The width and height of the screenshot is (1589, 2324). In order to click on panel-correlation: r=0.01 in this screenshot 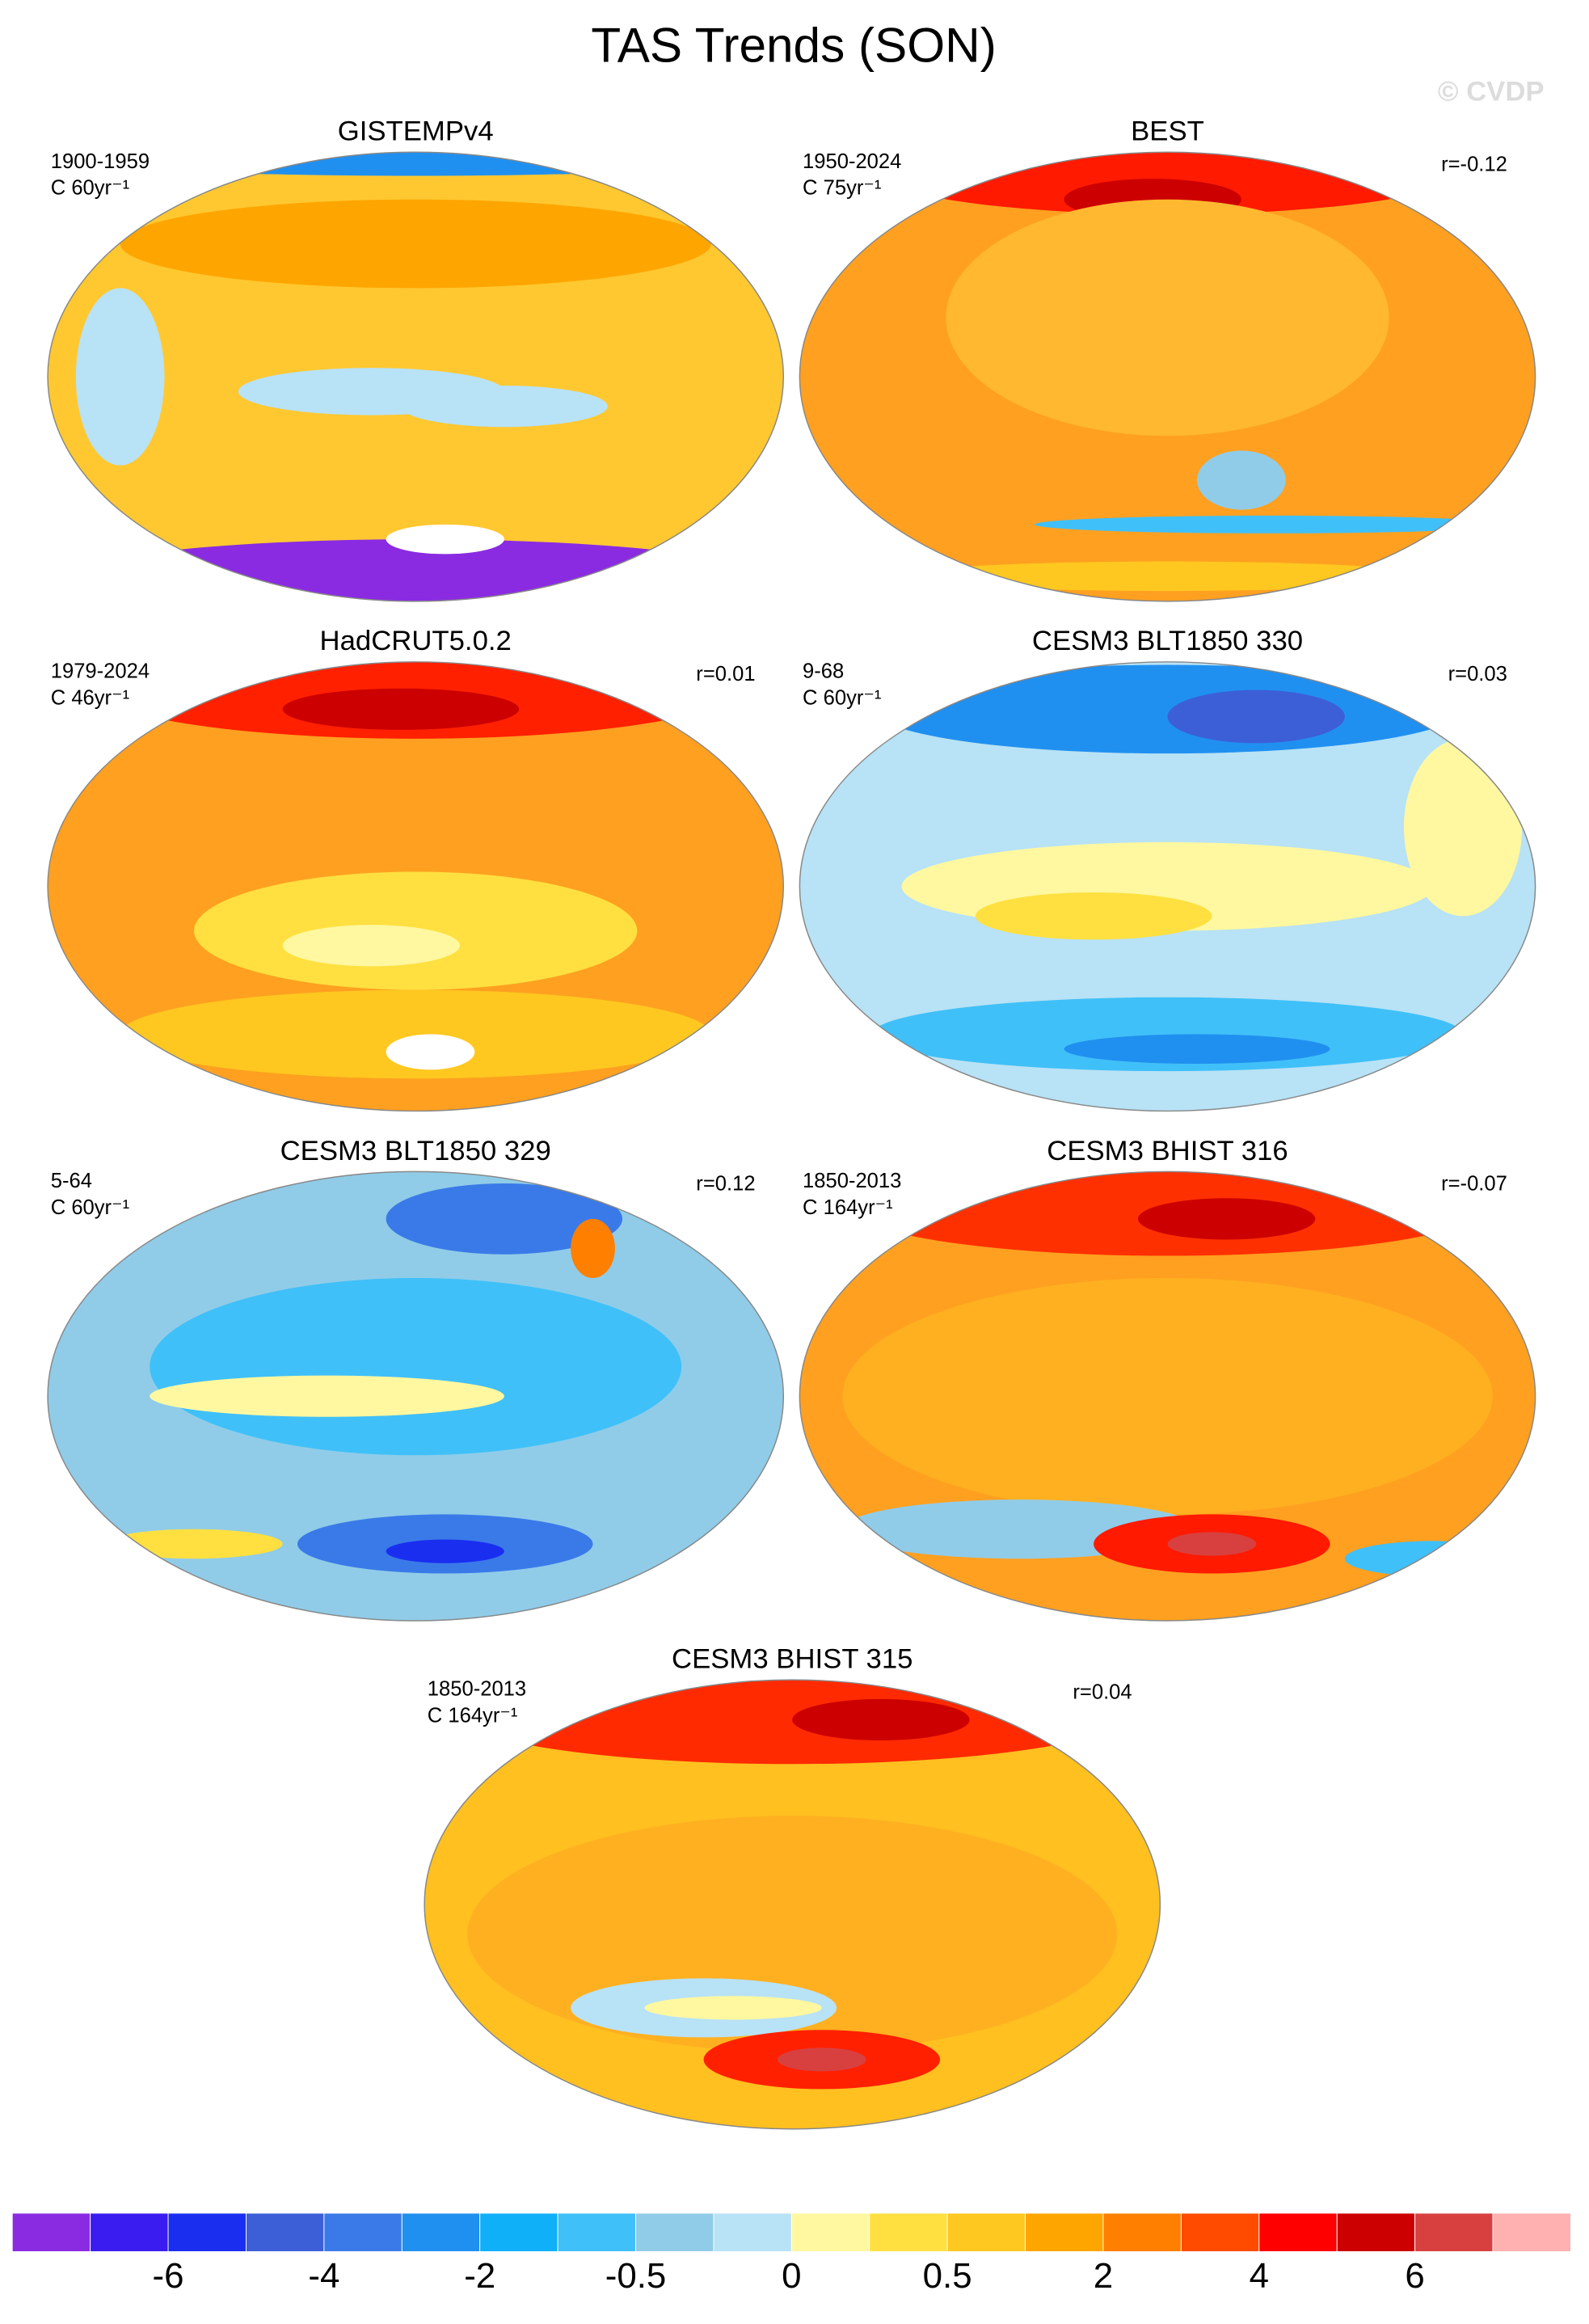, I will do `click(725, 674)`.